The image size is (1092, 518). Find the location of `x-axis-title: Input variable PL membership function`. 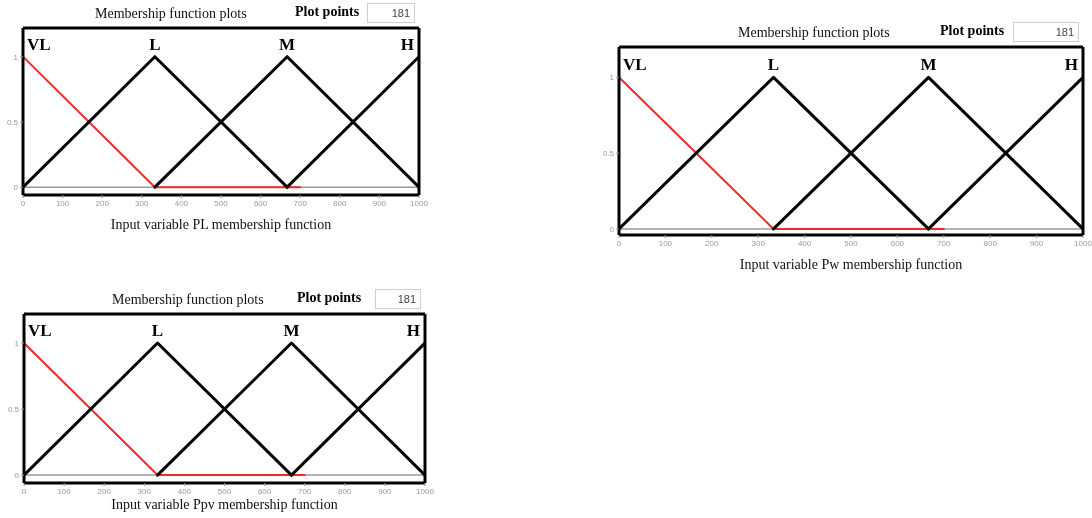

x-axis-title: Input variable PL membership function is located at coordinates (221, 225).